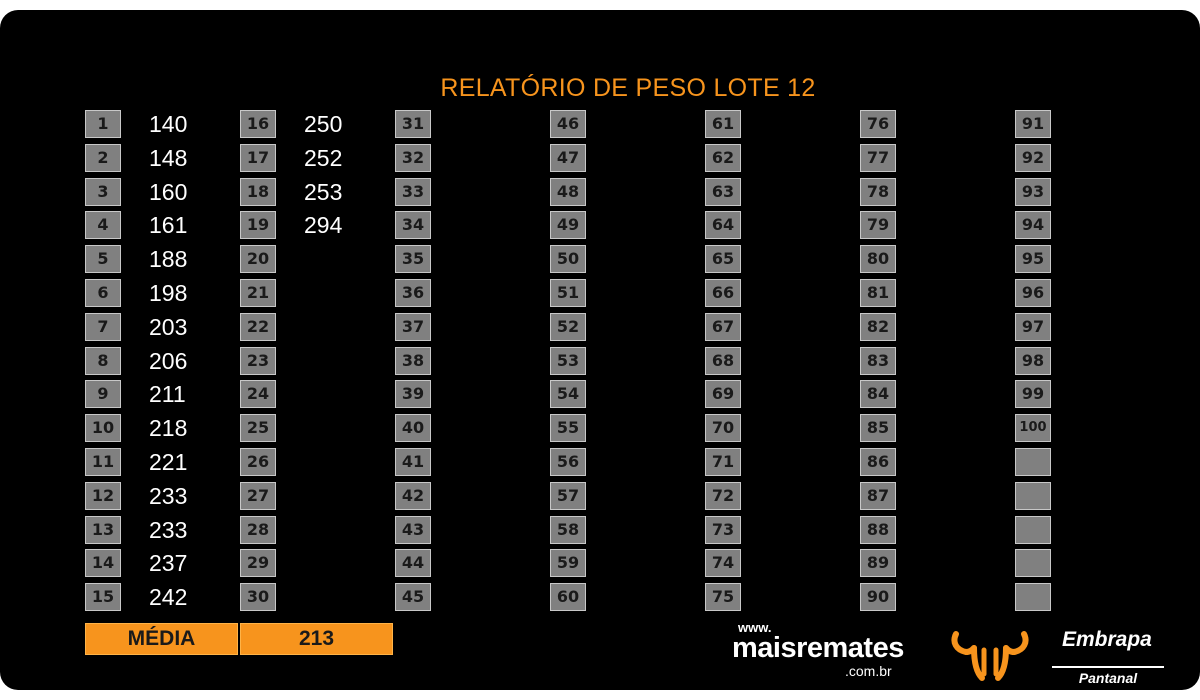 The image size is (1200, 700). Describe the element at coordinates (103, 529) in the screenshot. I see `animal-number-box: 13` at that location.